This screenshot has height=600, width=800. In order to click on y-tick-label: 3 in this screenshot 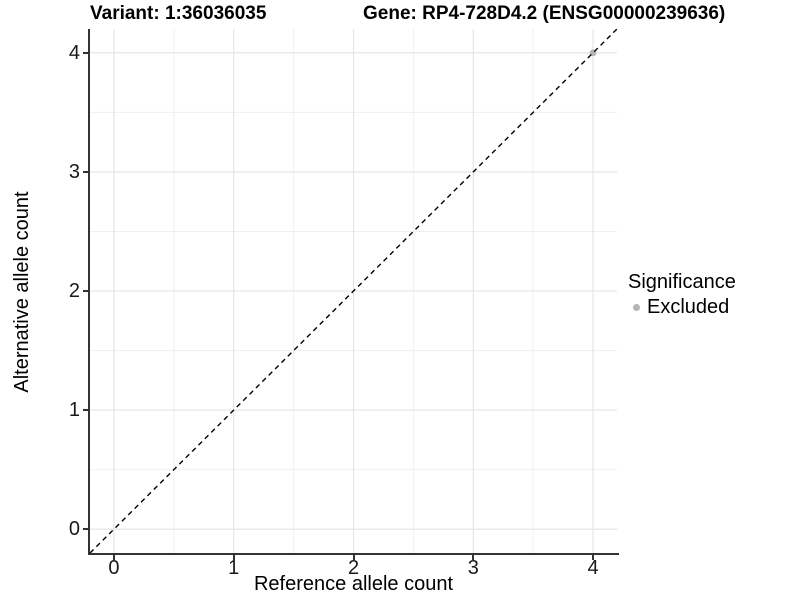, I will do `click(74, 171)`.